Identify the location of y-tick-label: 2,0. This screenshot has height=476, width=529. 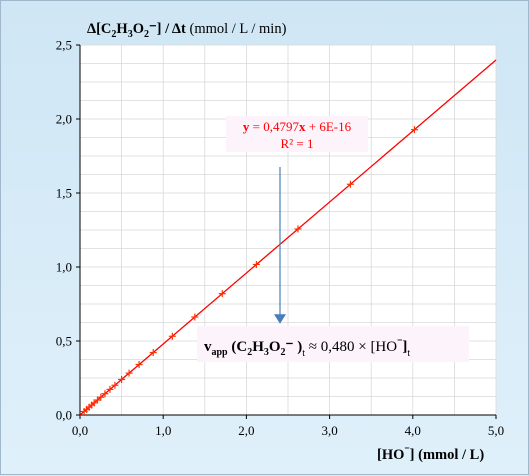
(64, 119).